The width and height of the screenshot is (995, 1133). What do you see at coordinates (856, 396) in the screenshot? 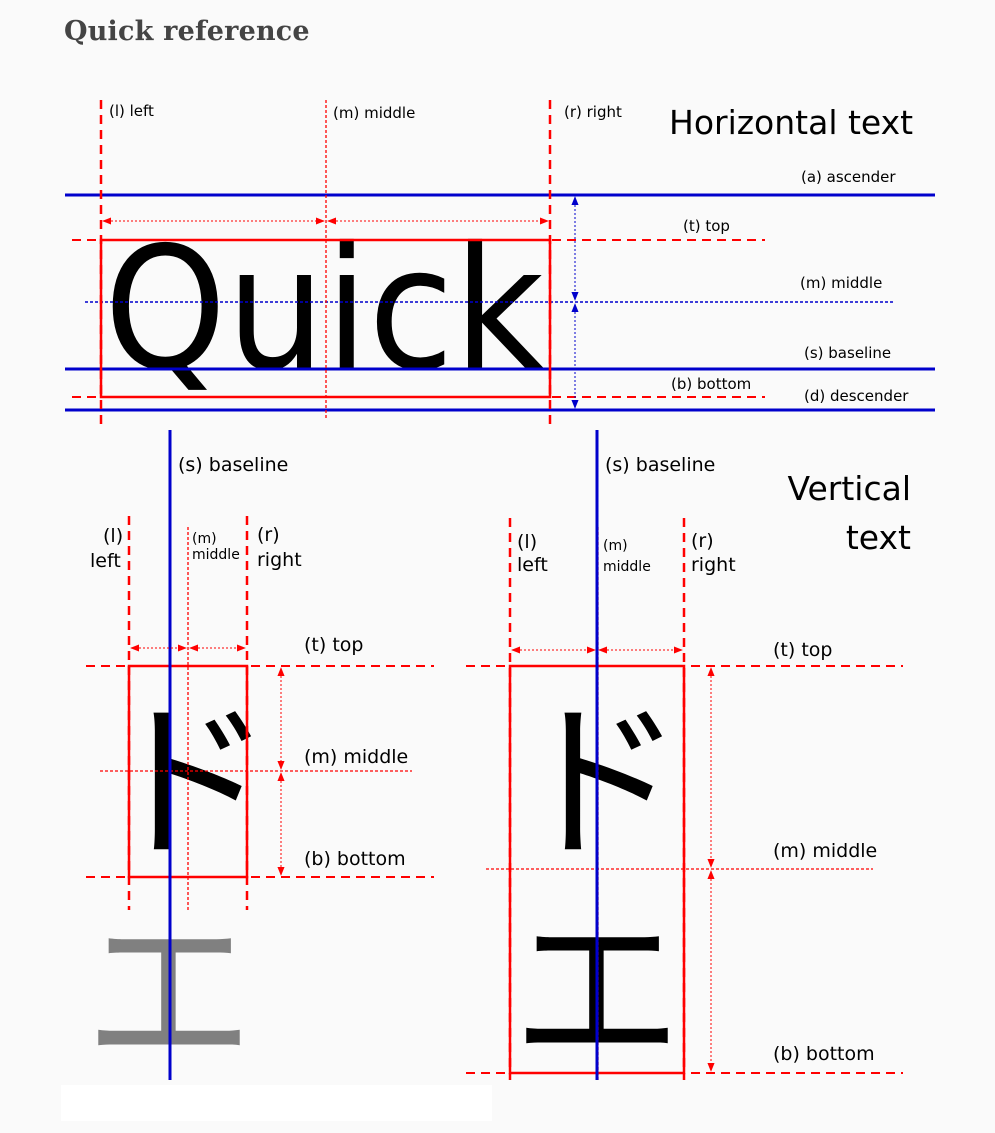
I see `label-descender: (d) descender` at bounding box center [856, 396].